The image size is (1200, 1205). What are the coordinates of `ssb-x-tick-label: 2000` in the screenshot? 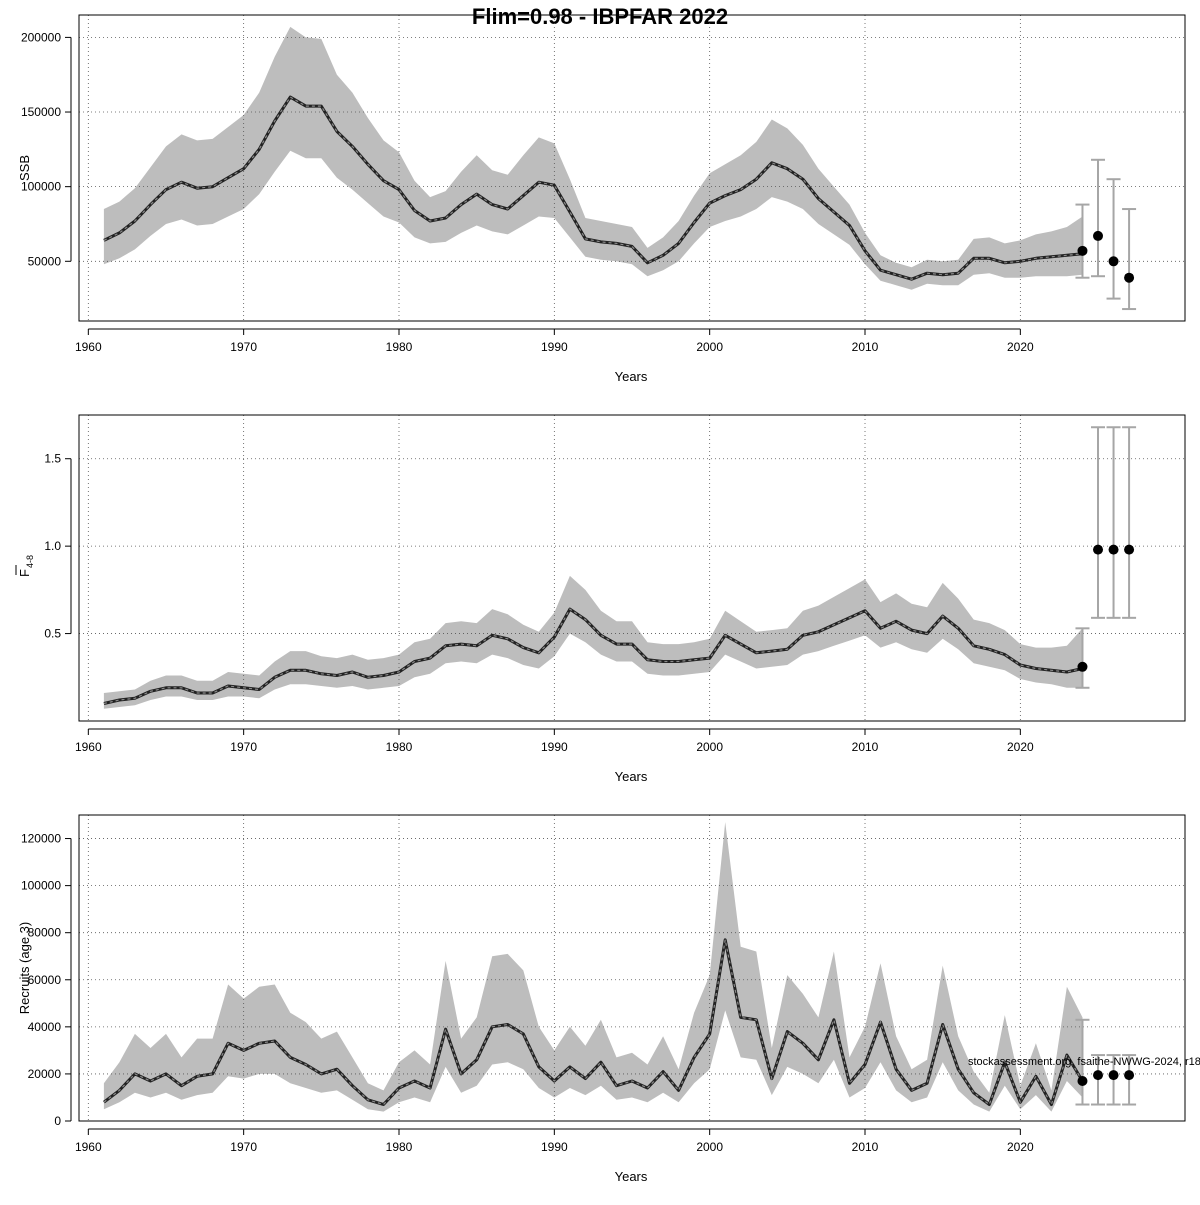 It's located at (709, 347).